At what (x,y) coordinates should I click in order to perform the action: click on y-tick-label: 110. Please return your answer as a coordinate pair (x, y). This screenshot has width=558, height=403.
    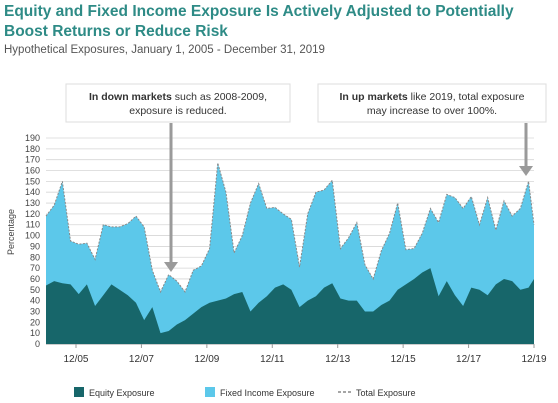
    Looking at the image, I should click on (33, 225).